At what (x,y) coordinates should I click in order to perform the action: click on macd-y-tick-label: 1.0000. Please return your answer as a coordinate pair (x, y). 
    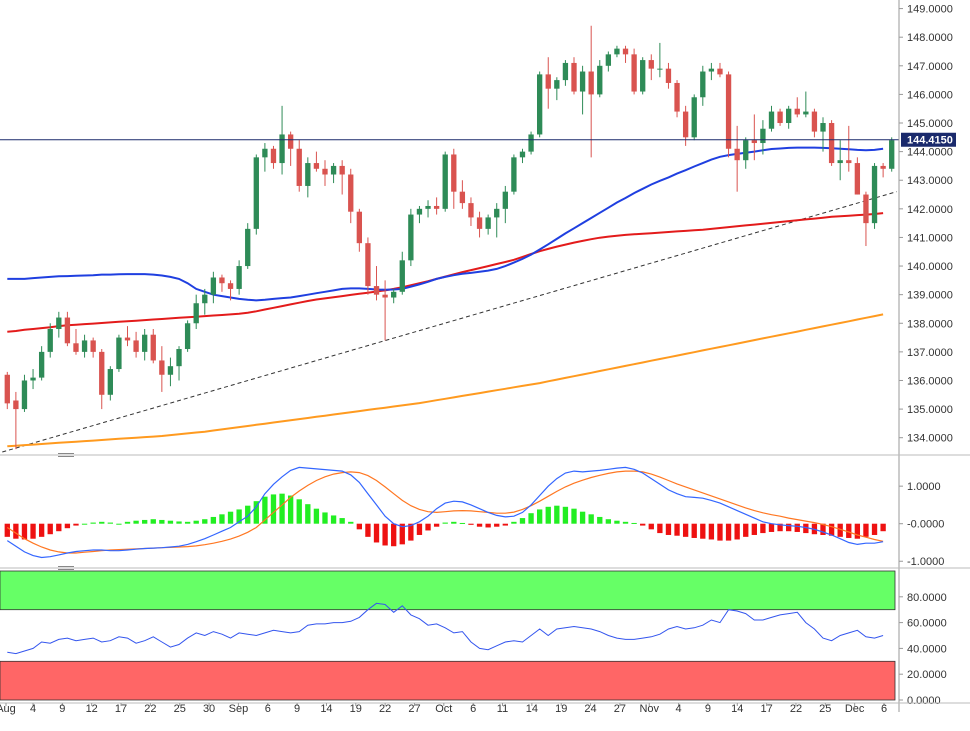
    Looking at the image, I should click on (924, 487).